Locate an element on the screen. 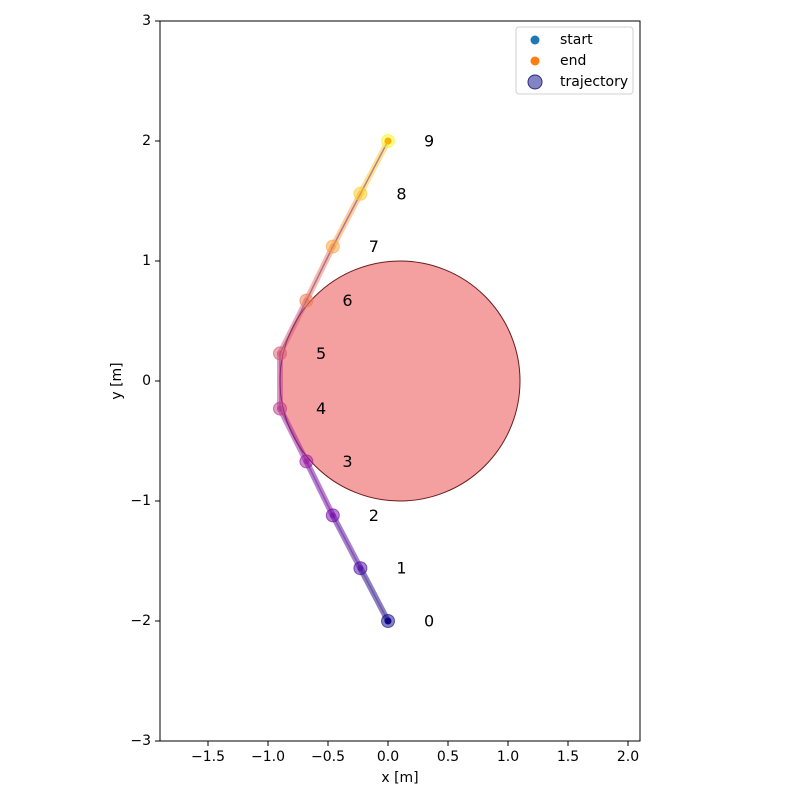 This screenshot has width=800, height=800. legend-label-end: end is located at coordinates (573, 61).